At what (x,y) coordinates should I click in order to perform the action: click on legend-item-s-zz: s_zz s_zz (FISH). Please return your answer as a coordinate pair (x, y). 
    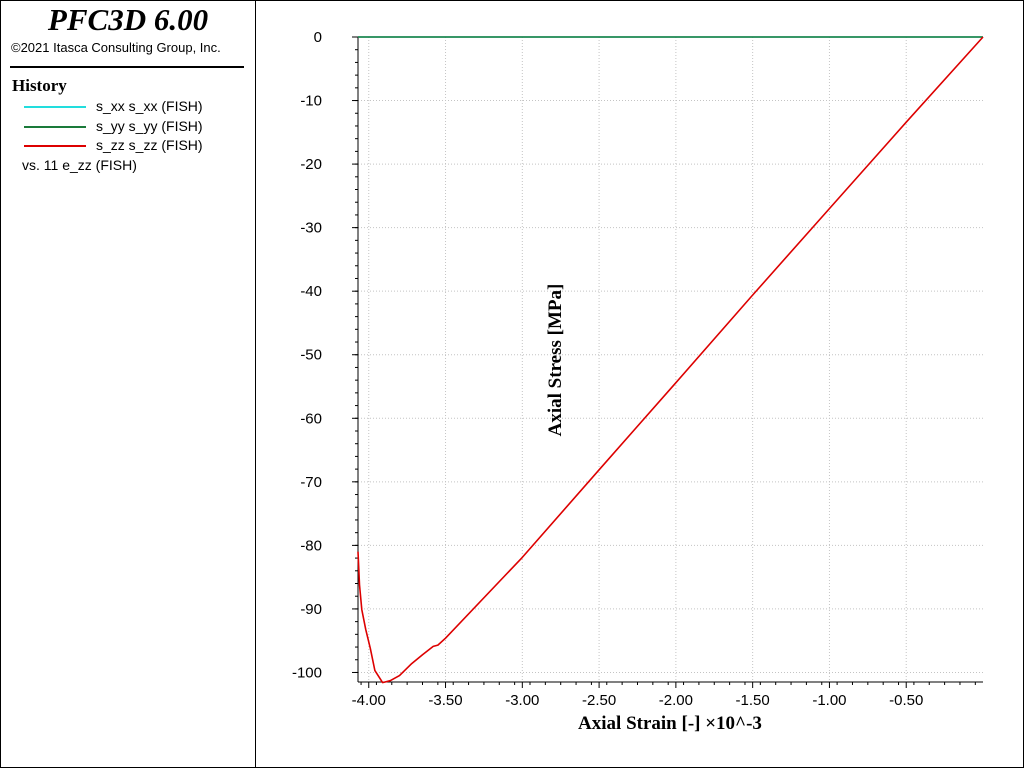
    Looking at the image, I should click on (137, 146).